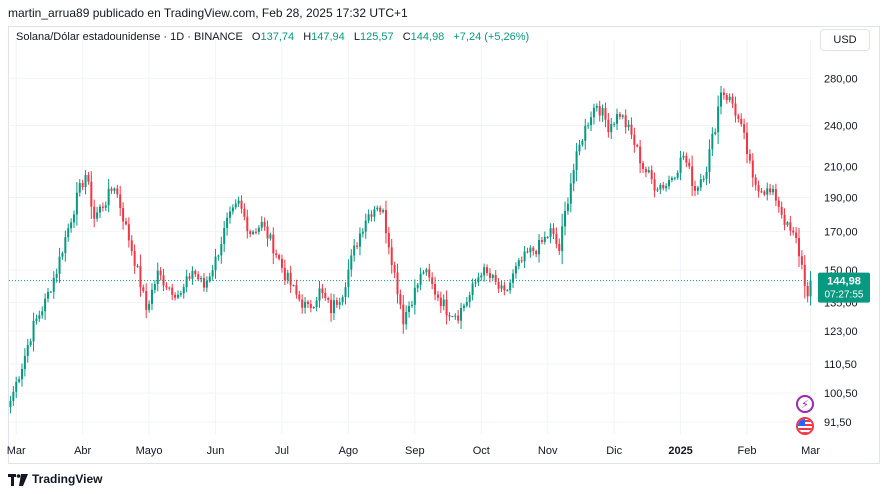 The width and height of the screenshot is (886, 494). Describe the element at coordinates (805, 404) in the screenshot. I see `lightning-icon: ⚡` at that location.